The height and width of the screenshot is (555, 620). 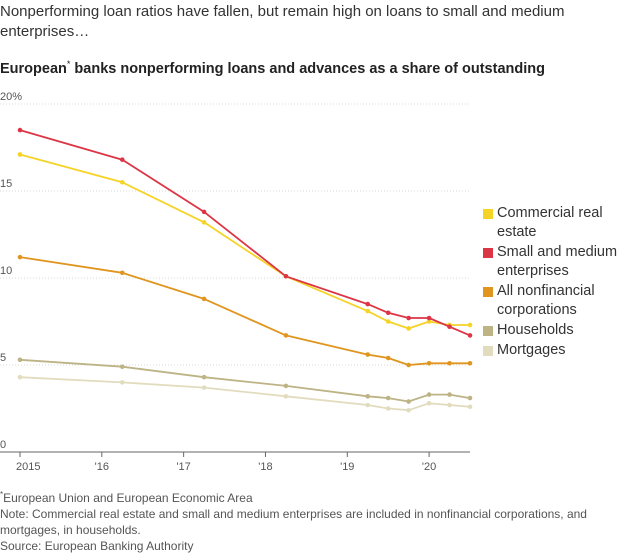 I want to click on title-footnote-marker: *, so click(x=68, y=64).